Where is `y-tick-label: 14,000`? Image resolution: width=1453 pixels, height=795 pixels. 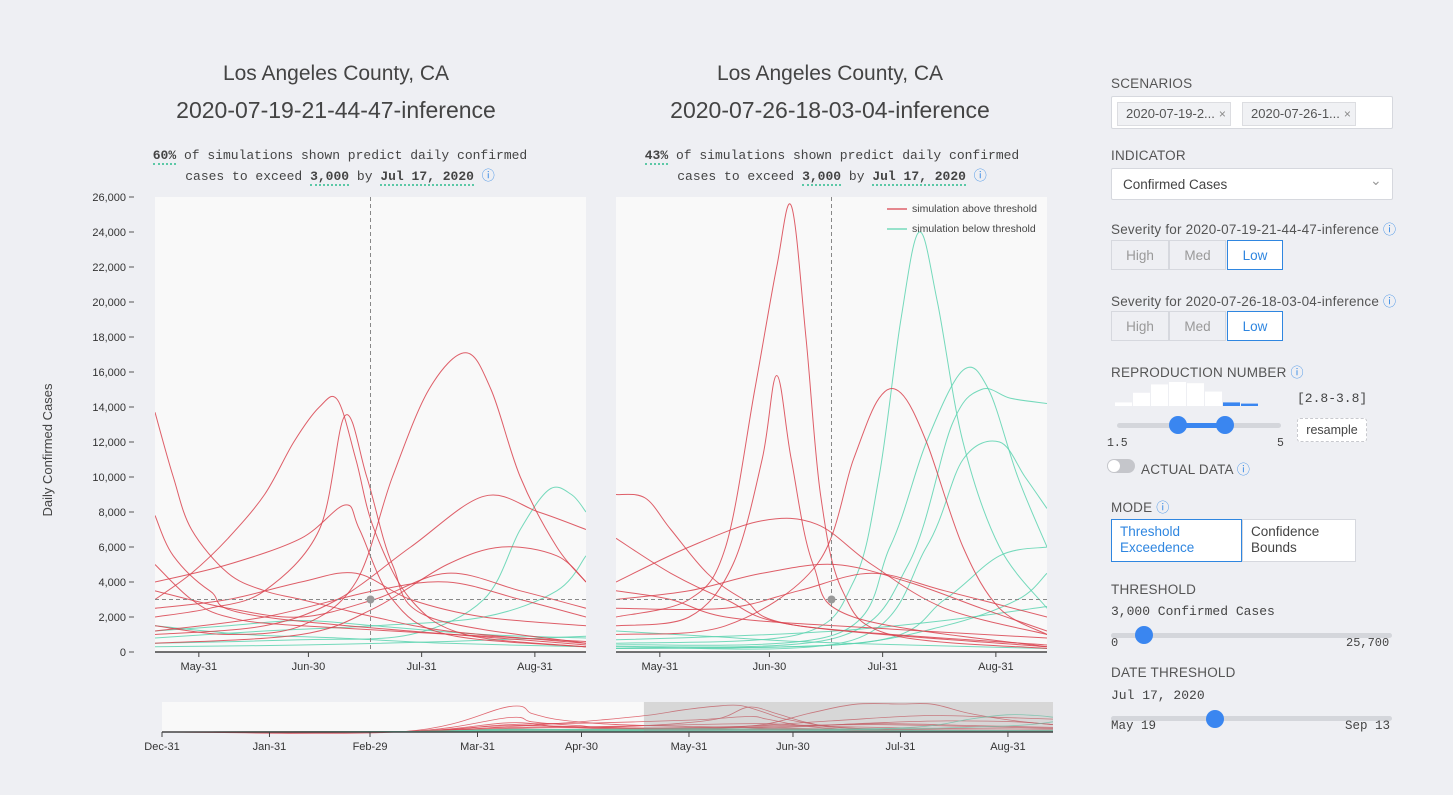 y-tick-label: 14,000 is located at coordinates (109, 408).